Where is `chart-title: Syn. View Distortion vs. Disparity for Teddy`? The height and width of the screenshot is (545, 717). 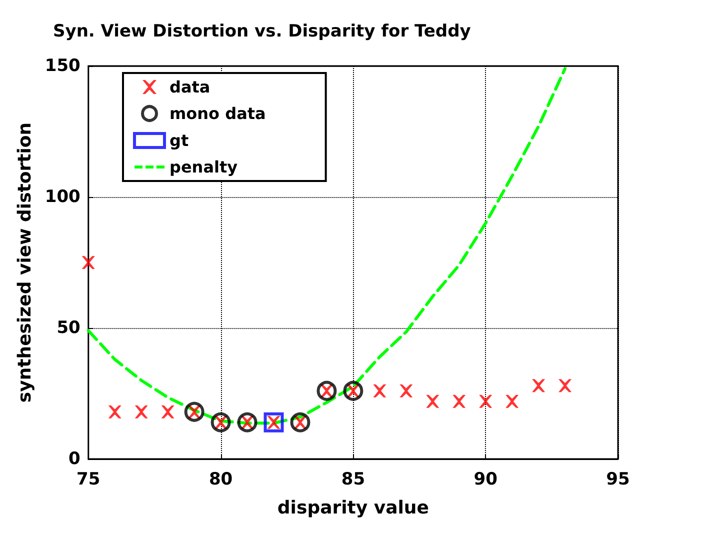
chart-title: Syn. View Distortion vs. Disparity for Teddy is located at coordinates (262, 32).